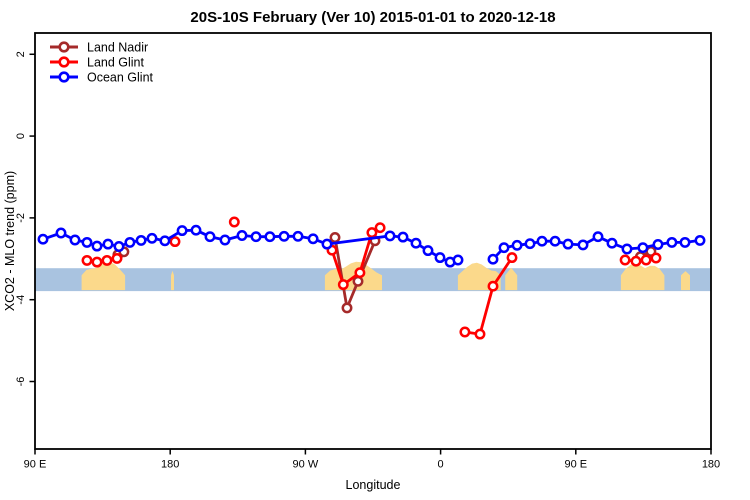  Describe the element at coordinates (64, 47) in the screenshot. I see `land-nadir-marker-icon` at that location.